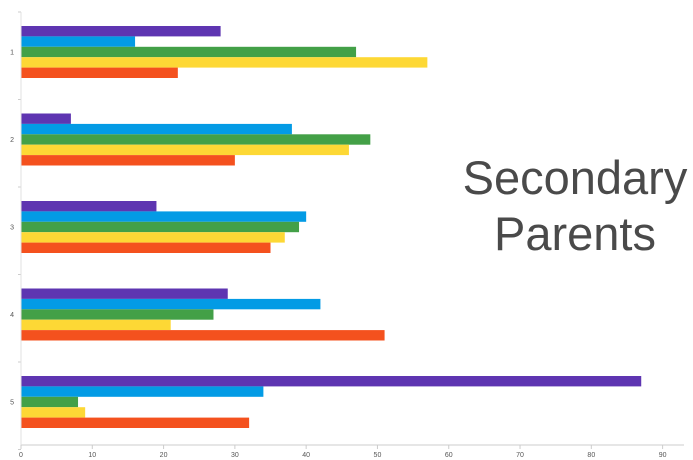 This screenshot has height=460, width=693. What do you see at coordinates (124, 293) in the screenshot?
I see `bar-cat4-series1` at bounding box center [124, 293].